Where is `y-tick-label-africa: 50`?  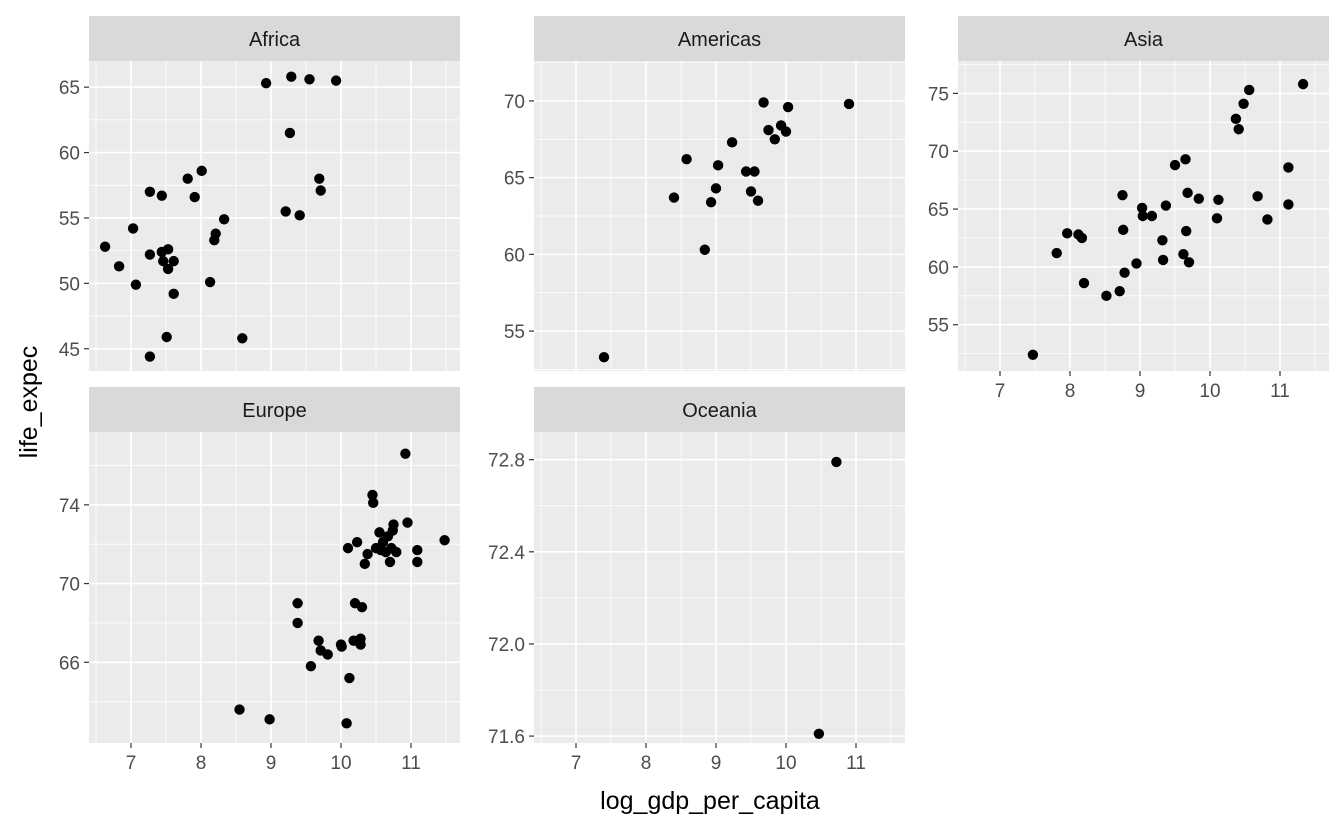 y-tick-label-africa: 50 is located at coordinates (69, 284).